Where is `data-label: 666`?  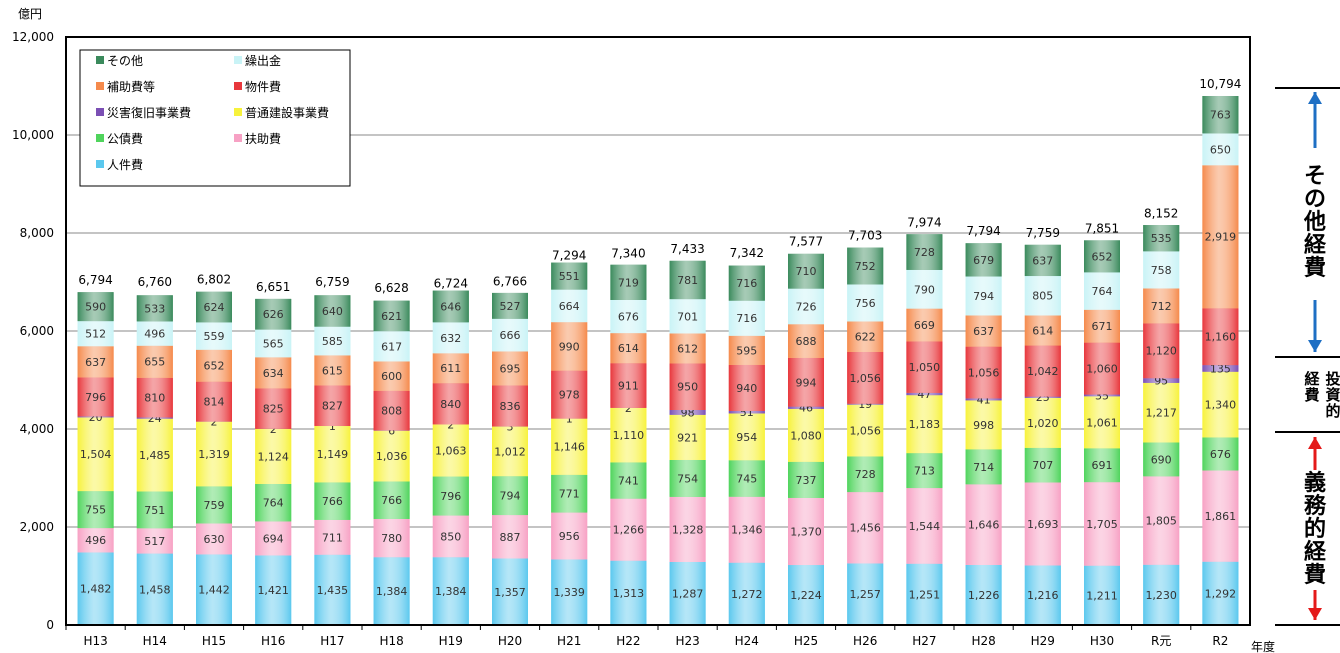 data-label: 666 is located at coordinates (510, 335).